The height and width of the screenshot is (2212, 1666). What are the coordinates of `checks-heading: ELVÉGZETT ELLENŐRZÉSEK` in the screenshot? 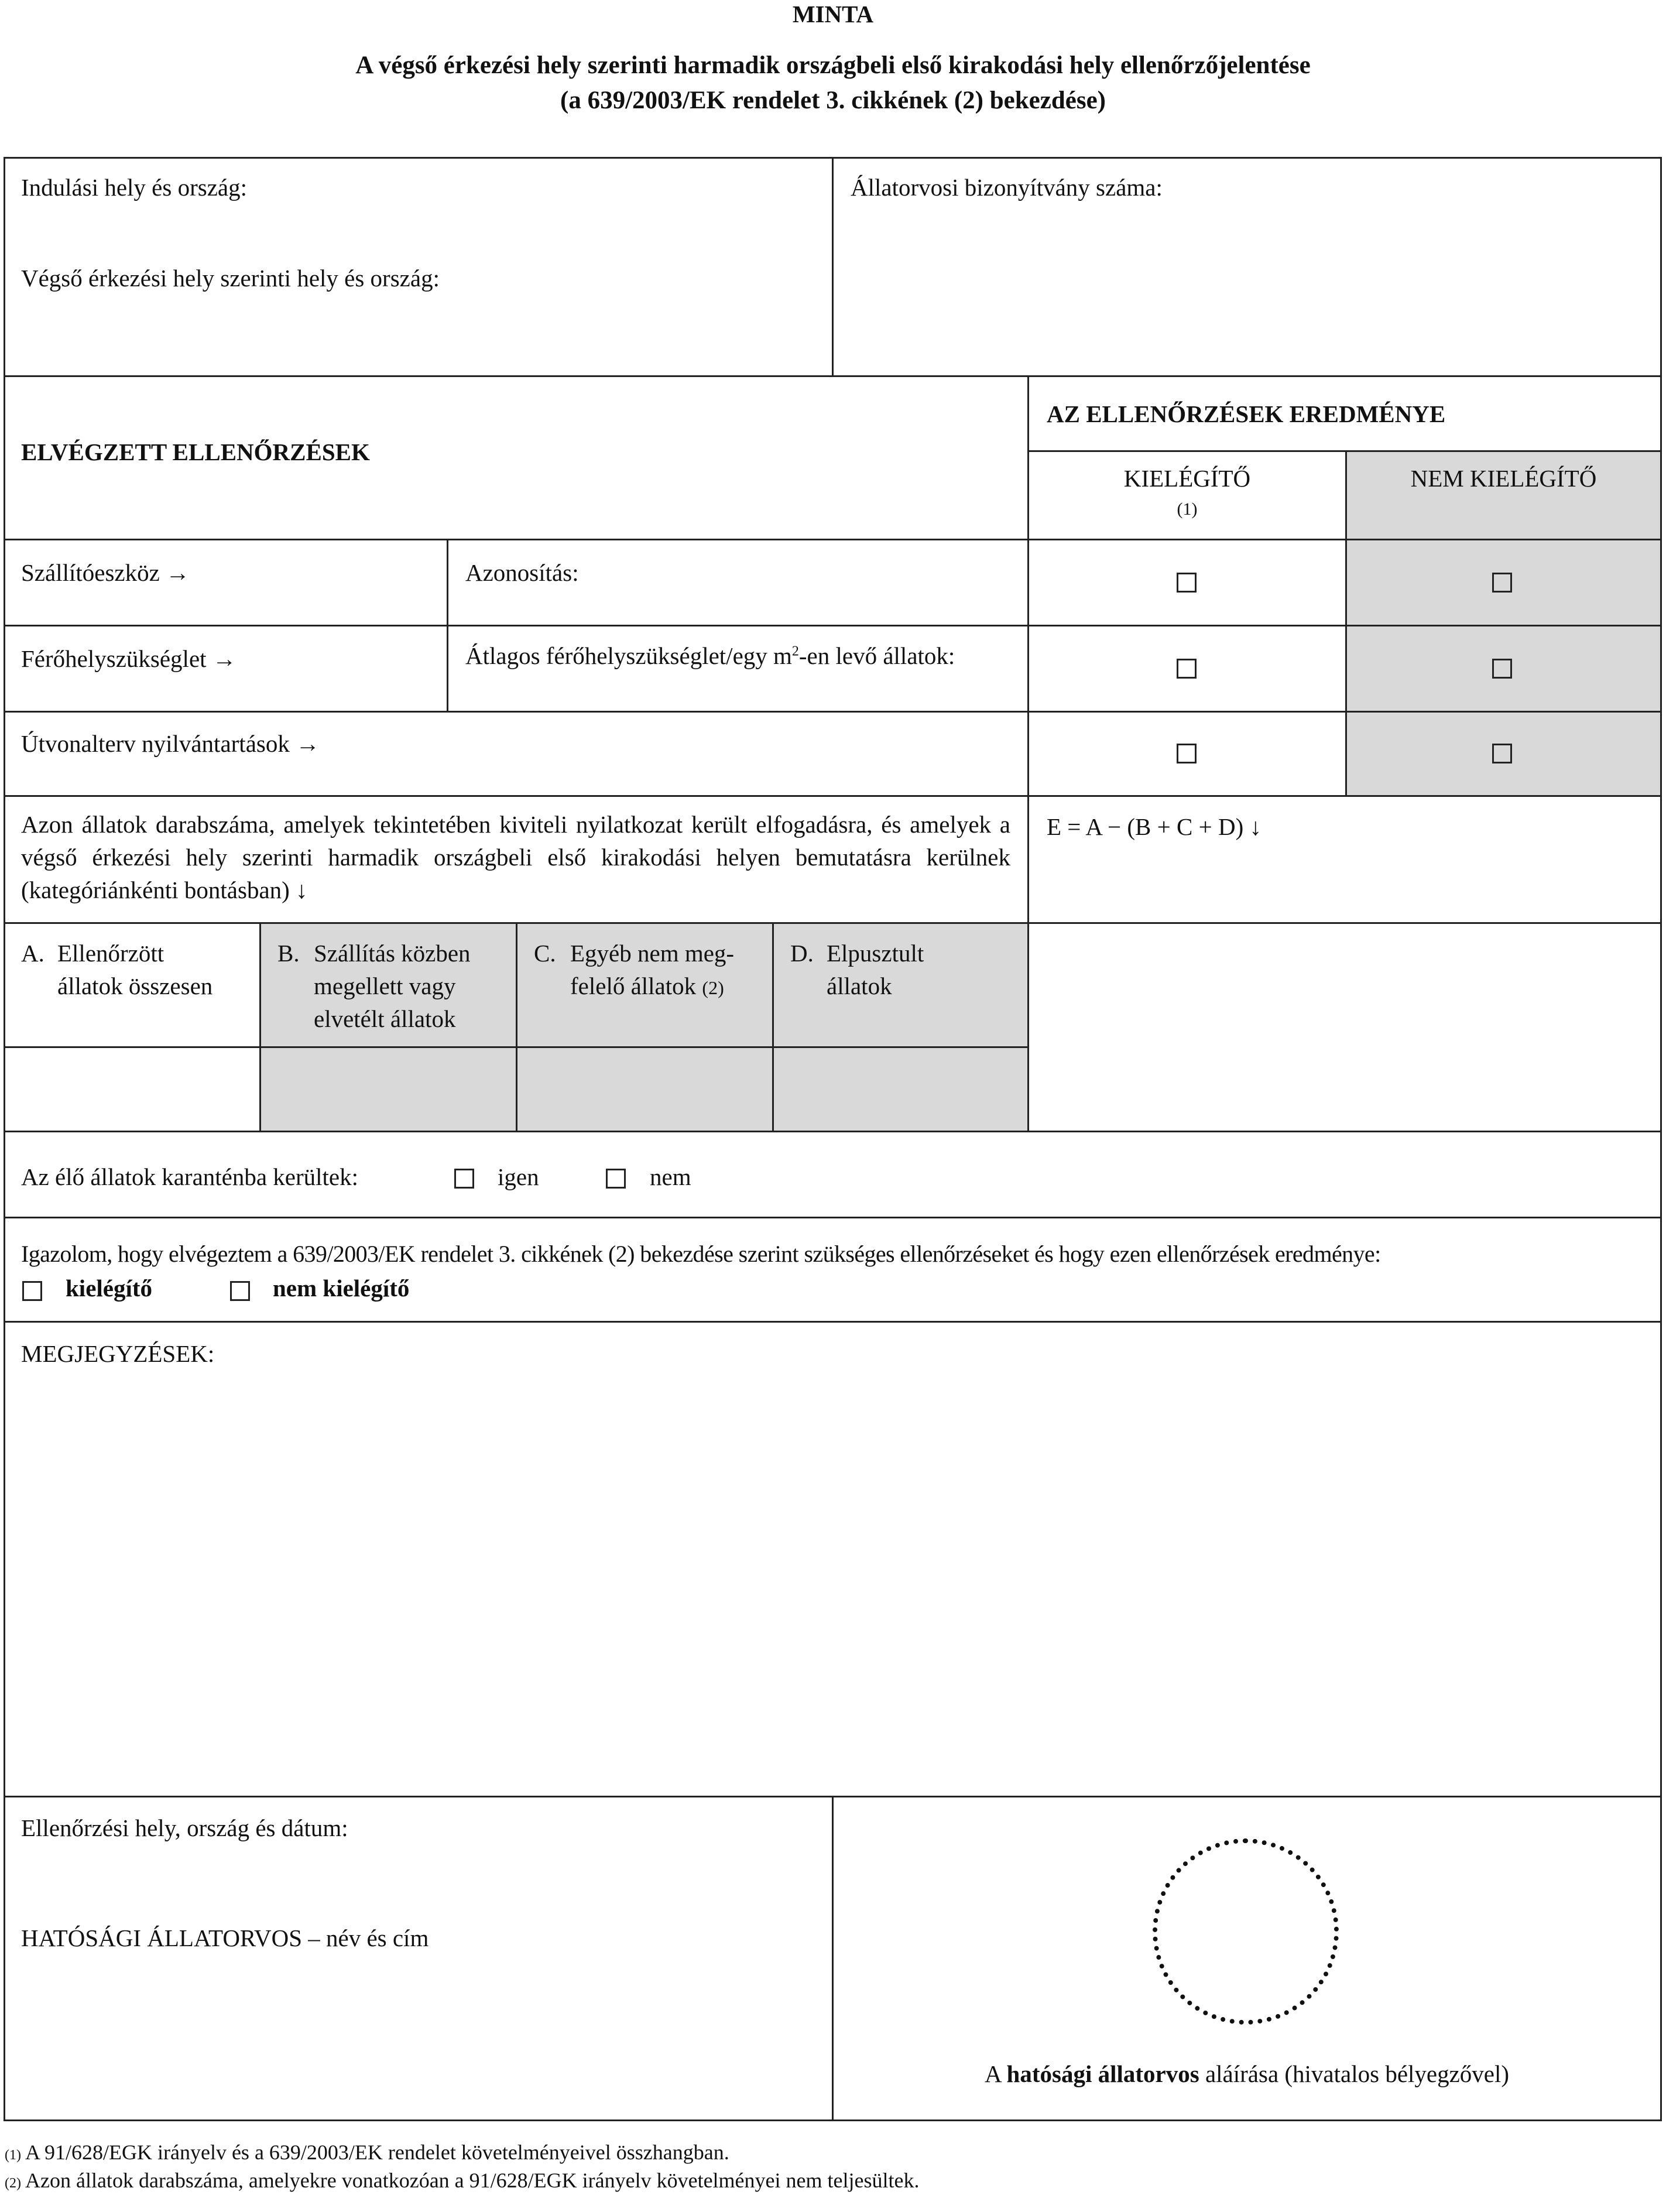 It's located at (195, 452).